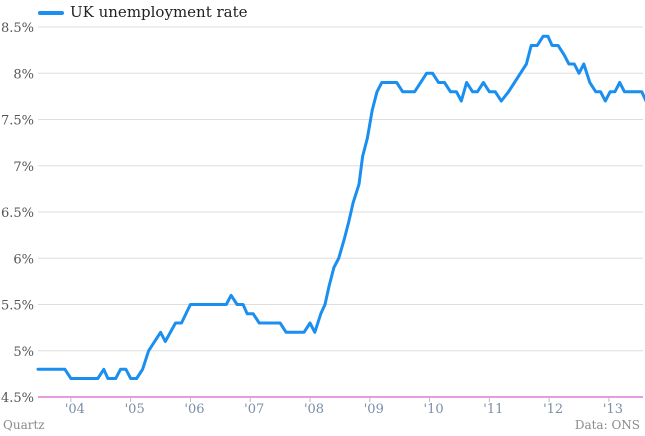  What do you see at coordinates (374, 409) in the screenshot?
I see `x-tick-label: '09` at bounding box center [374, 409].